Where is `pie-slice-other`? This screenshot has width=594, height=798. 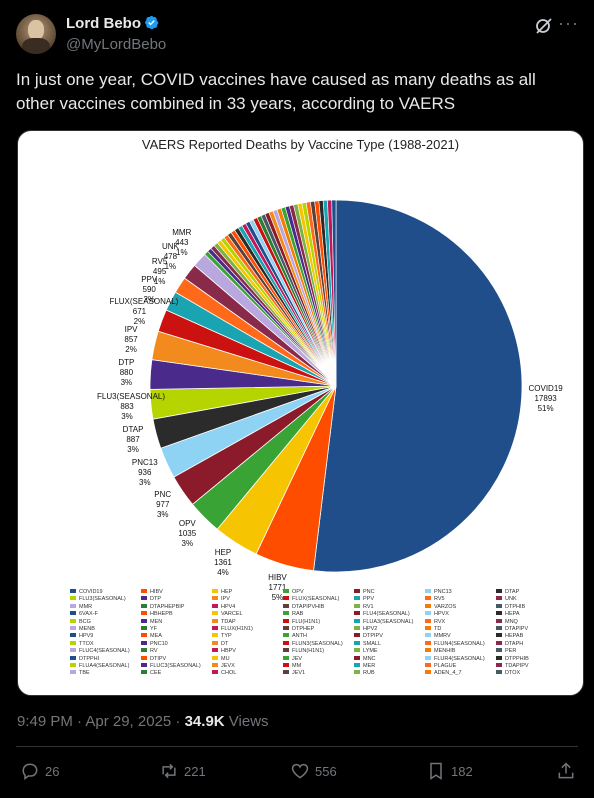
pie-slice-other is located at coordinates (334, 293).